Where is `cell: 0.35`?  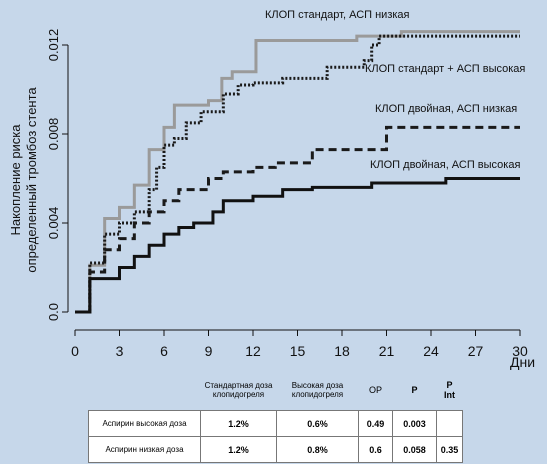
cell: 0.35 is located at coordinates (449, 449).